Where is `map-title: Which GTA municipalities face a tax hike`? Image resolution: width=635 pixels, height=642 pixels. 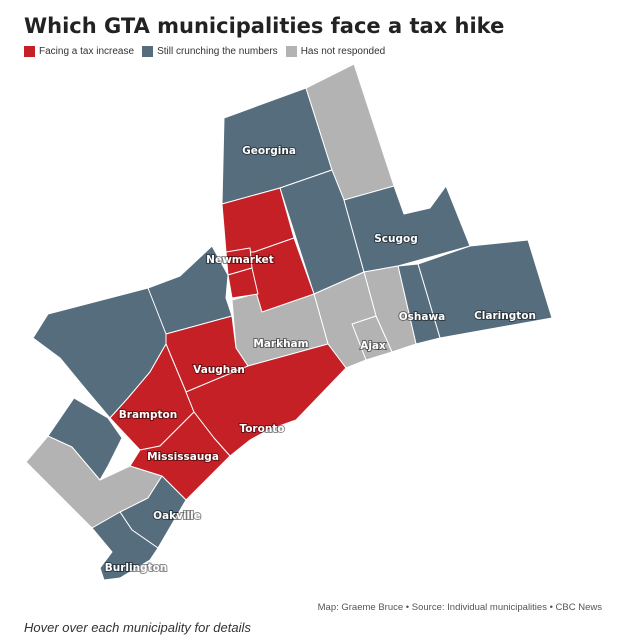
map-title: Which GTA municipalities face a tax hike is located at coordinates (264, 26).